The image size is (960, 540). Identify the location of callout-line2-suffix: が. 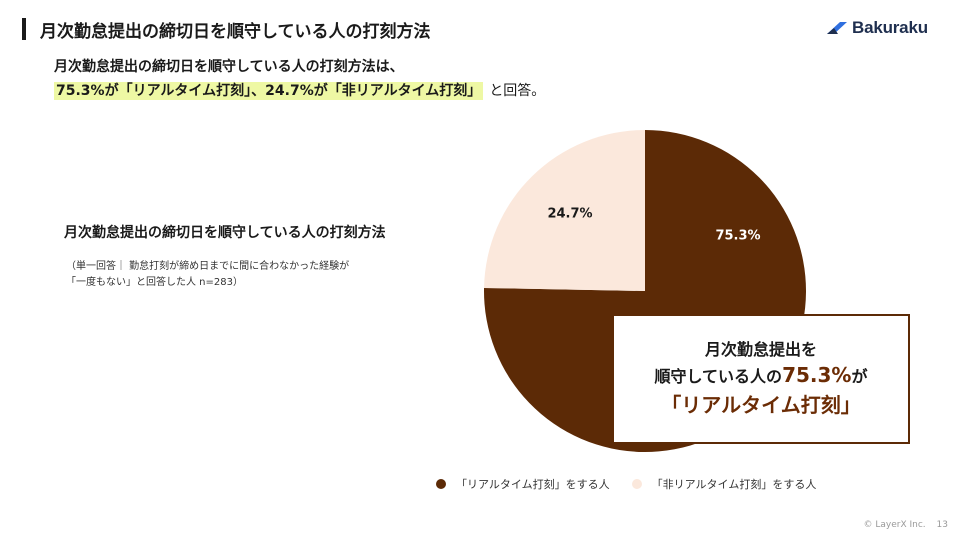
(859, 376).